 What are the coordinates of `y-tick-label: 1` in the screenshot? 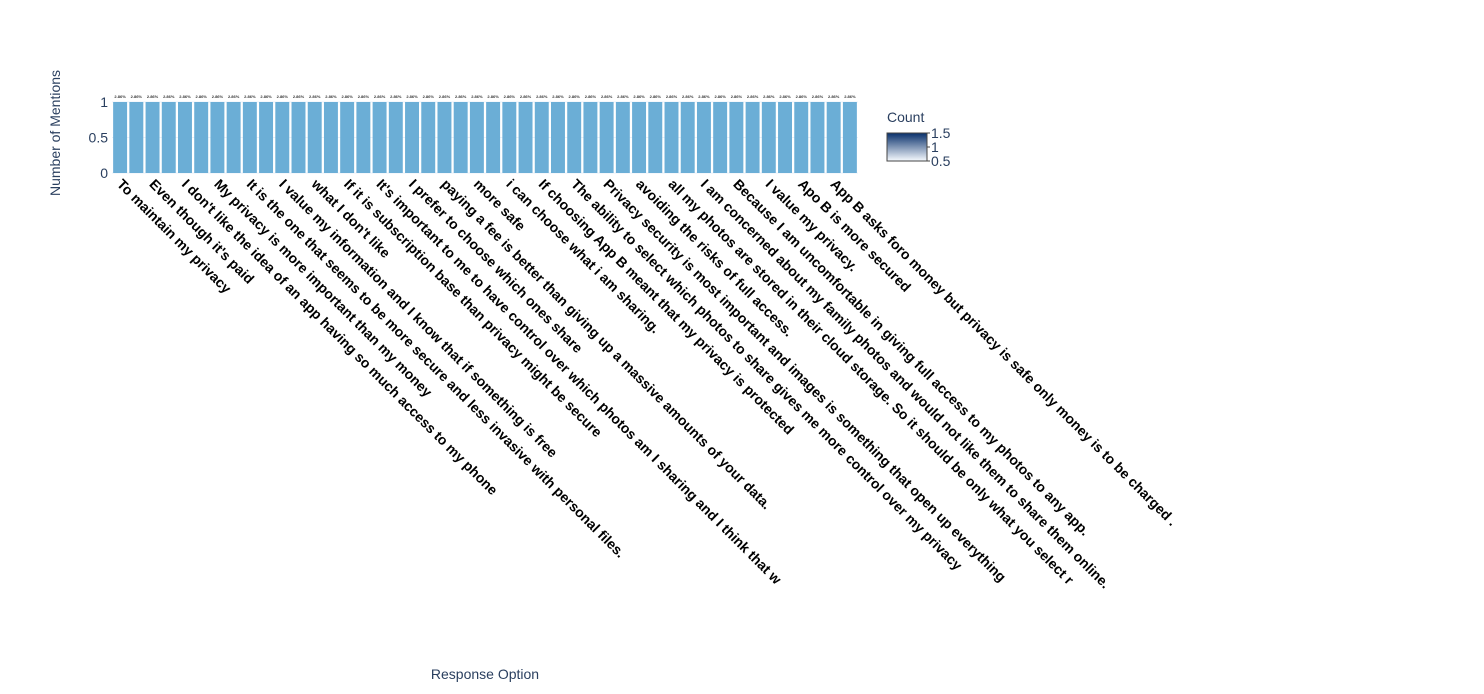 It's located at (104, 102).